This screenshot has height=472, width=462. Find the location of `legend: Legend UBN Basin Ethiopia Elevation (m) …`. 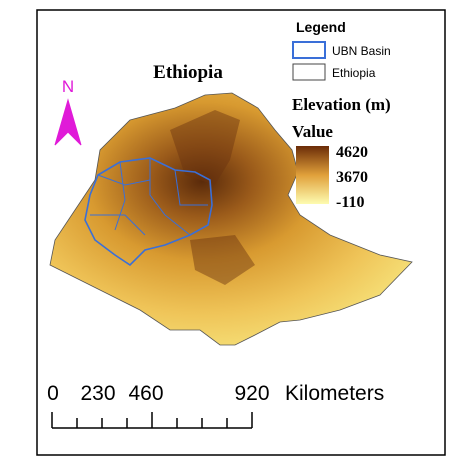

legend: Legend UBN Basin Ethiopia Elevation (m) … is located at coordinates (341, 115).